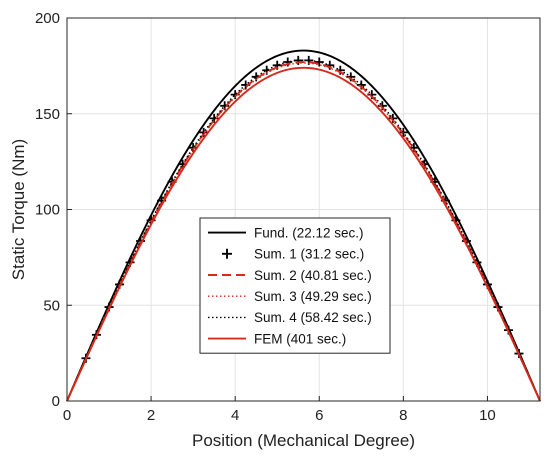  I want to click on legend-box, so click(295, 285).